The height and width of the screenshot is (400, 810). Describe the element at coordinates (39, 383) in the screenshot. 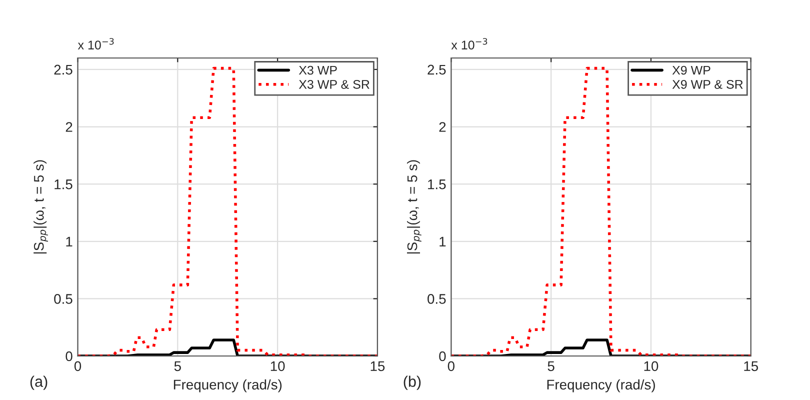

I see `text: (a)` at that location.